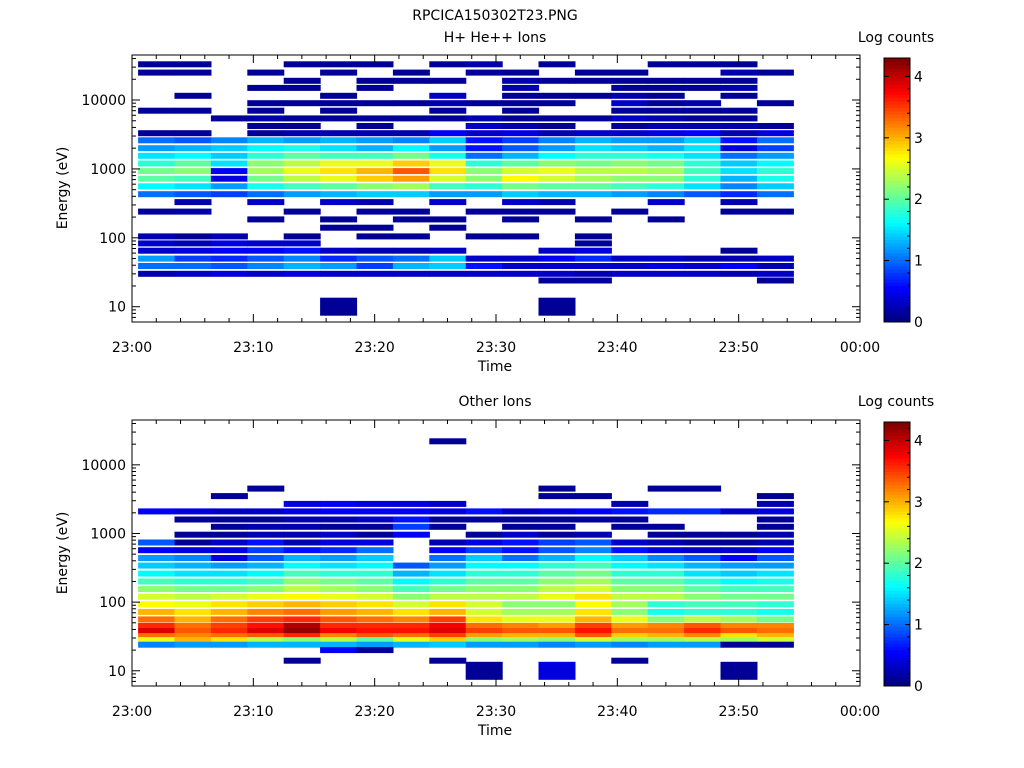 The width and height of the screenshot is (1024, 768). I want to click on colorbar-tick-label: 2, so click(918, 200).